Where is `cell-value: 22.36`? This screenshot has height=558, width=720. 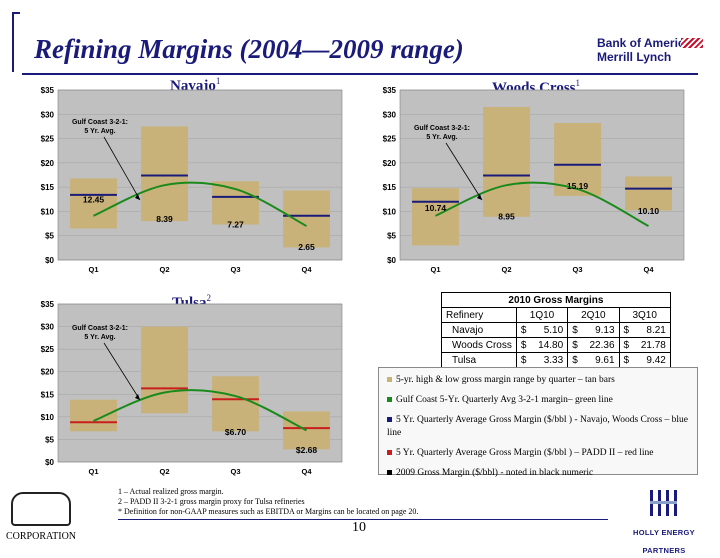 cell-value: 22.36 is located at coordinates (602, 345).